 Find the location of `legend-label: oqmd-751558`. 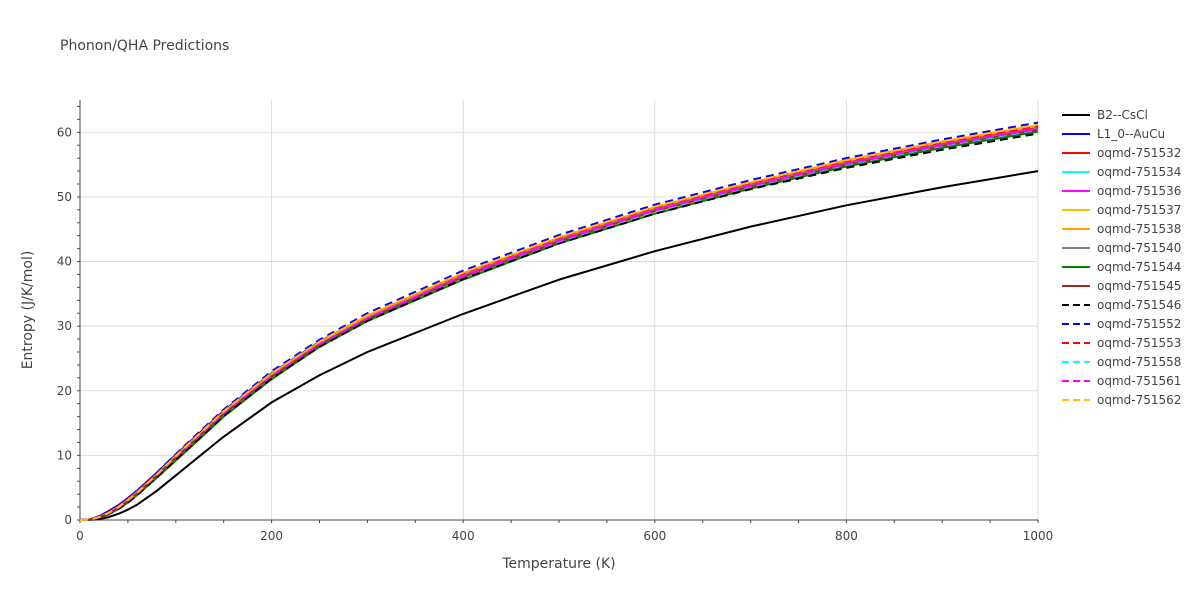

legend-label: oqmd-751558 is located at coordinates (1139, 362).